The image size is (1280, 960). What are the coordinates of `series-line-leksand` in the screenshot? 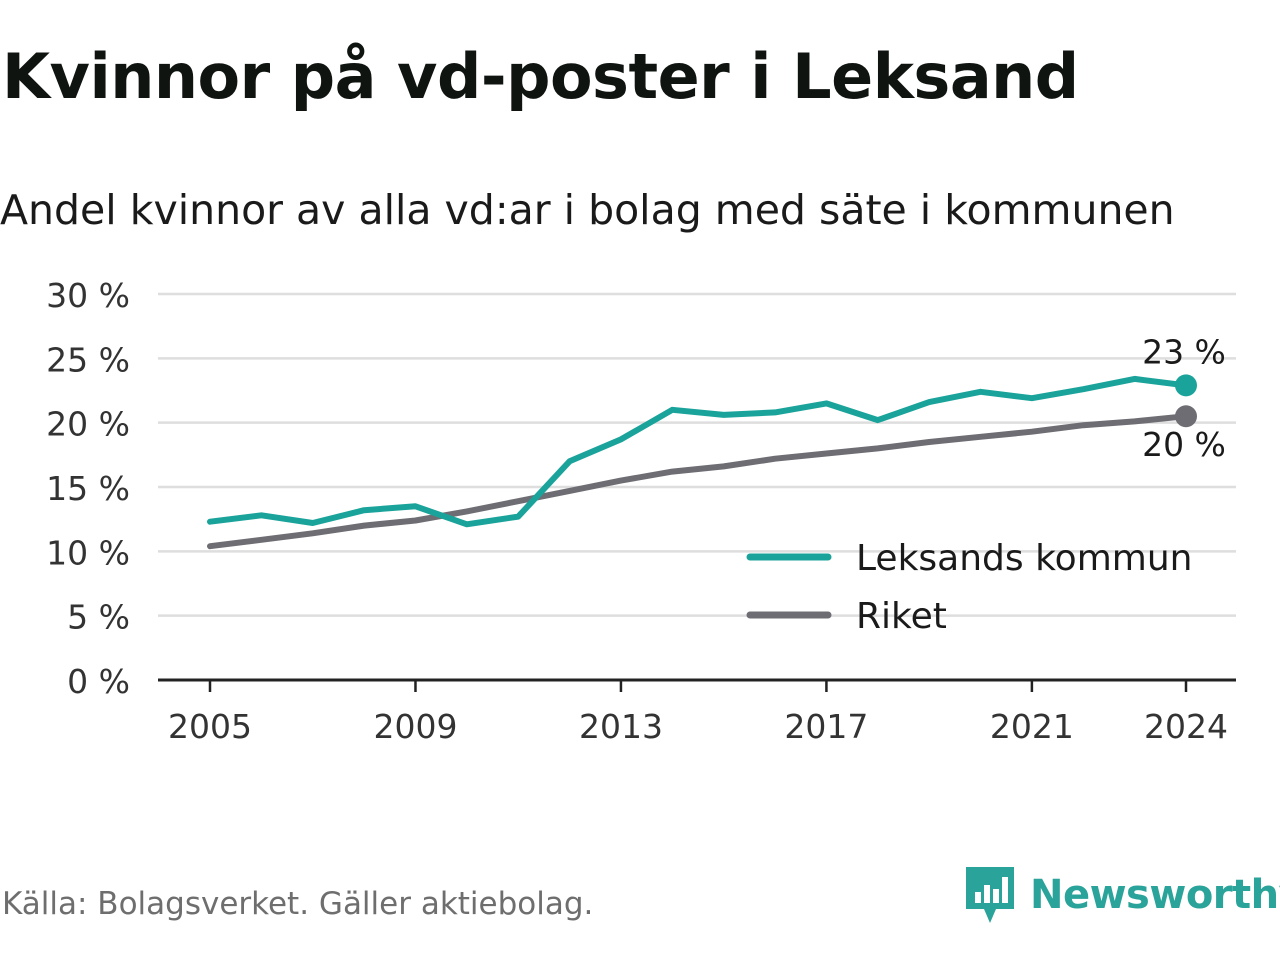 It's located at (698, 451).